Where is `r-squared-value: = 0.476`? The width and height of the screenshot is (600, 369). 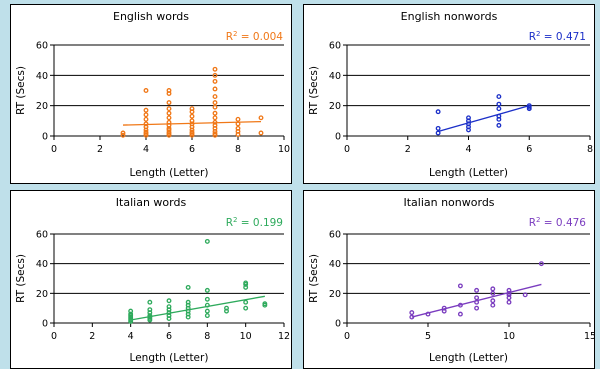 r-squared-value: = 0.476 is located at coordinates (563, 223).